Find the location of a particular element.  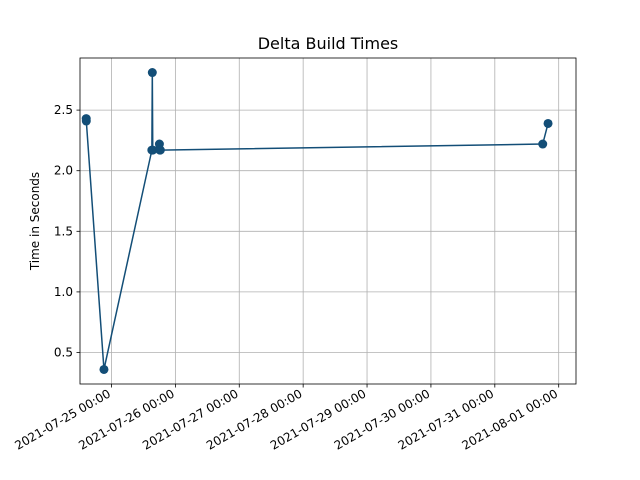

y-tick-label: 1.0 is located at coordinates (63, 292).